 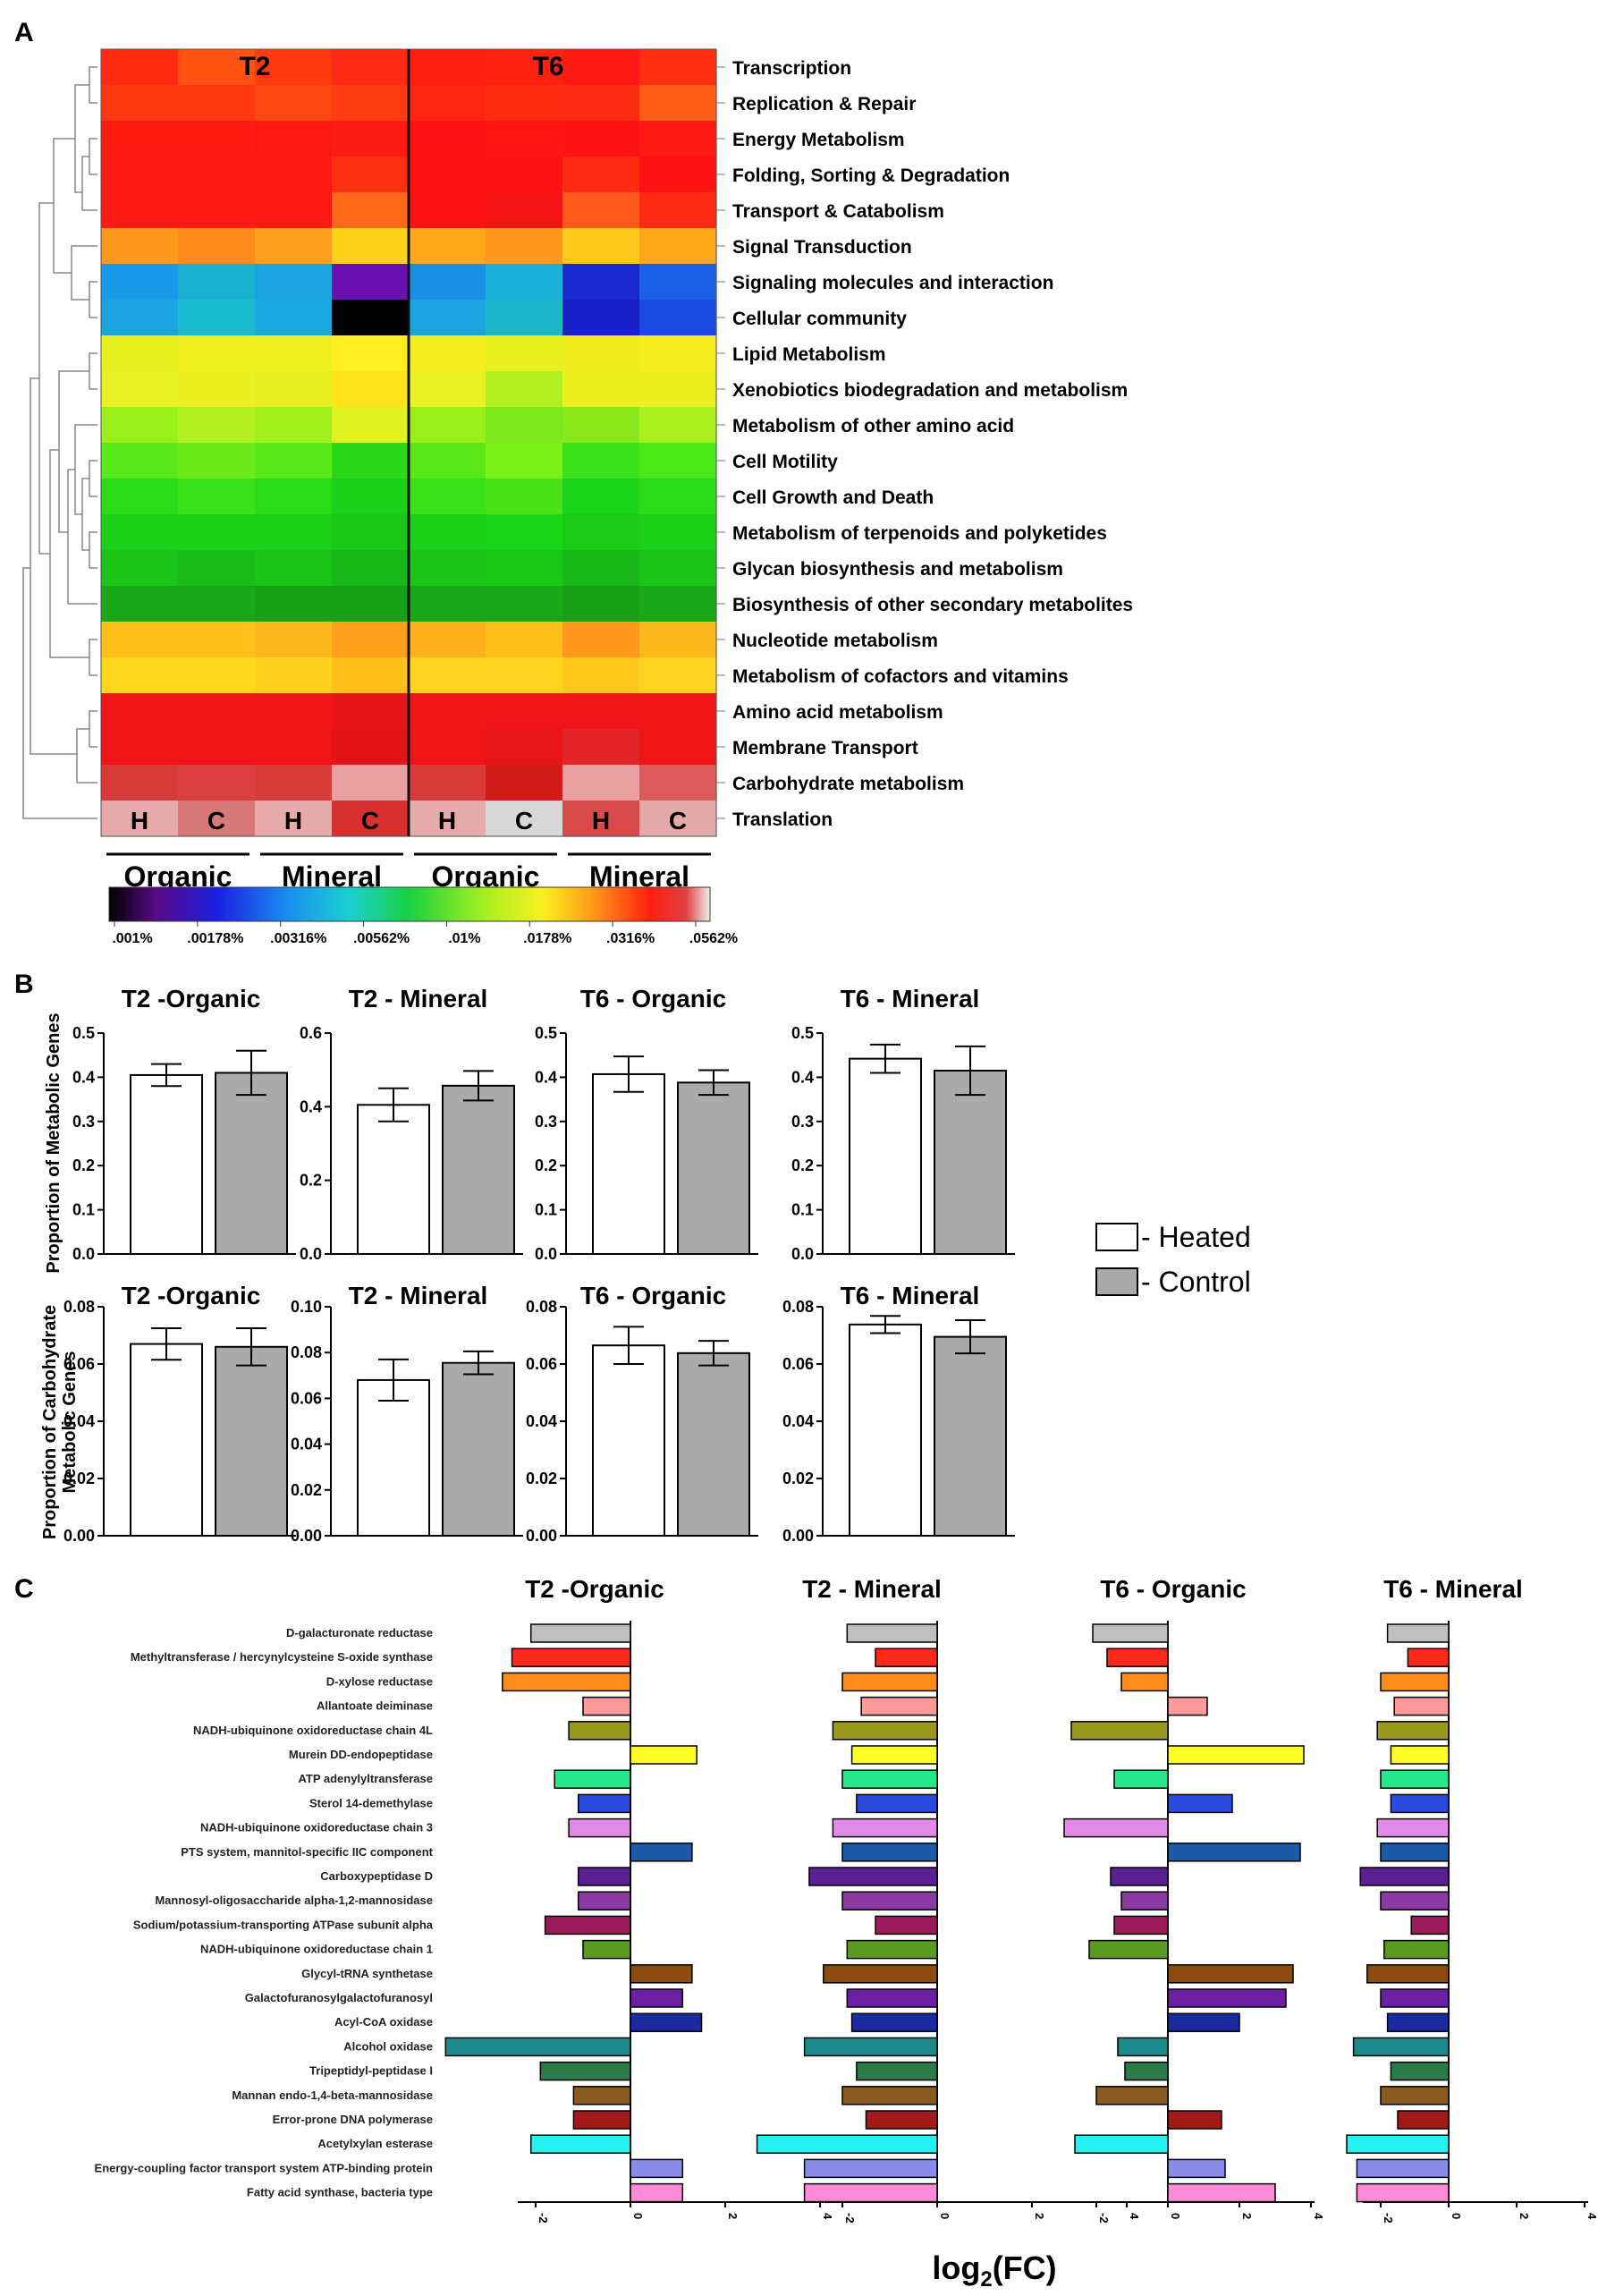 I want to click on fold-change-bar-d-xylose-reductase, so click(x=1415, y=1682).